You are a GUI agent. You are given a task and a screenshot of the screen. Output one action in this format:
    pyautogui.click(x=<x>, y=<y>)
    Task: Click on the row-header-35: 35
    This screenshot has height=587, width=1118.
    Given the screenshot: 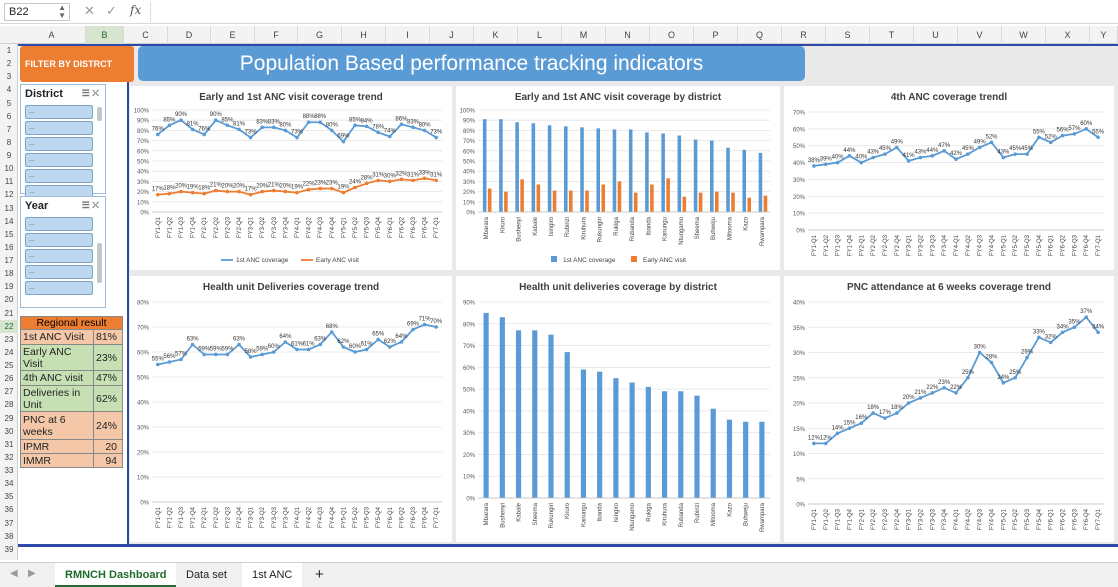 What is the action you would take?
    pyautogui.click(x=9, y=497)
    